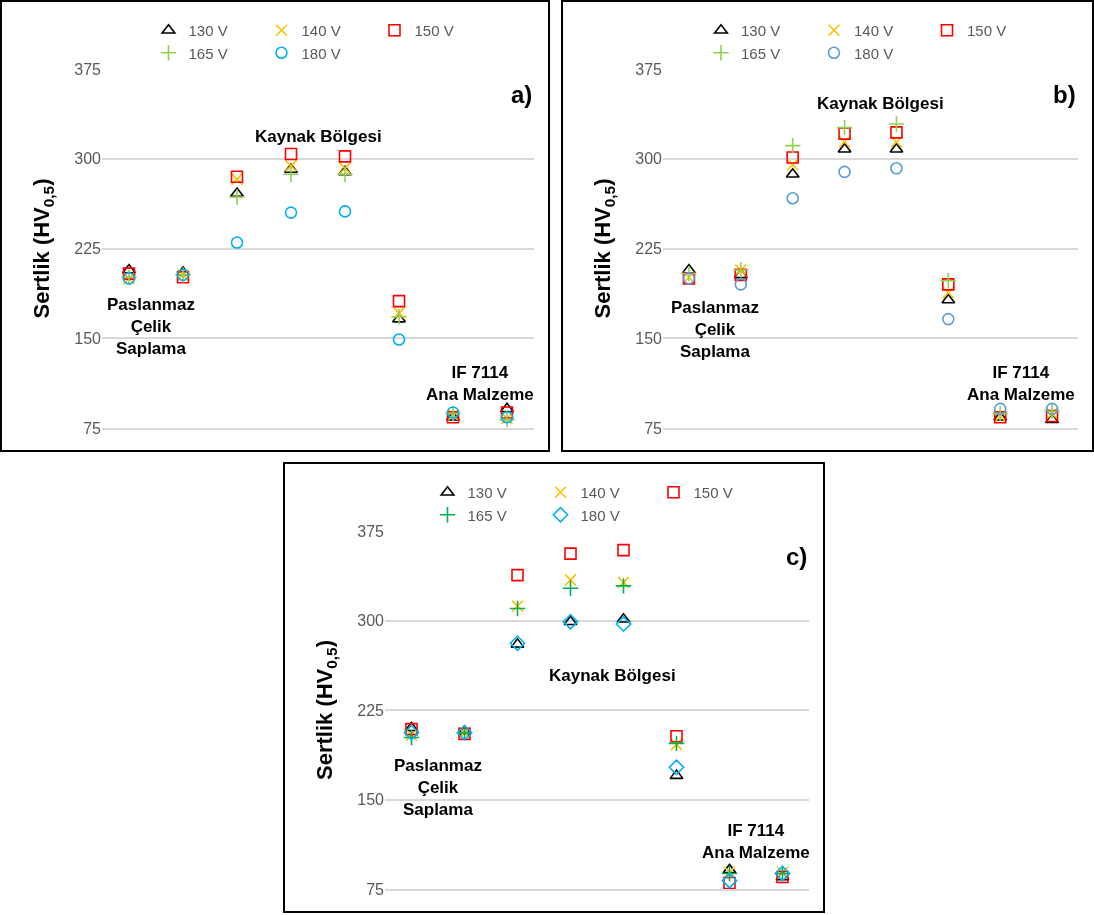 Image resolution: width=1094 pixels, height=915 pixels. What do you see at coordinates (797, 556) in the screenshot?
I see `annotation: c)` at bounding box center [797, 556].